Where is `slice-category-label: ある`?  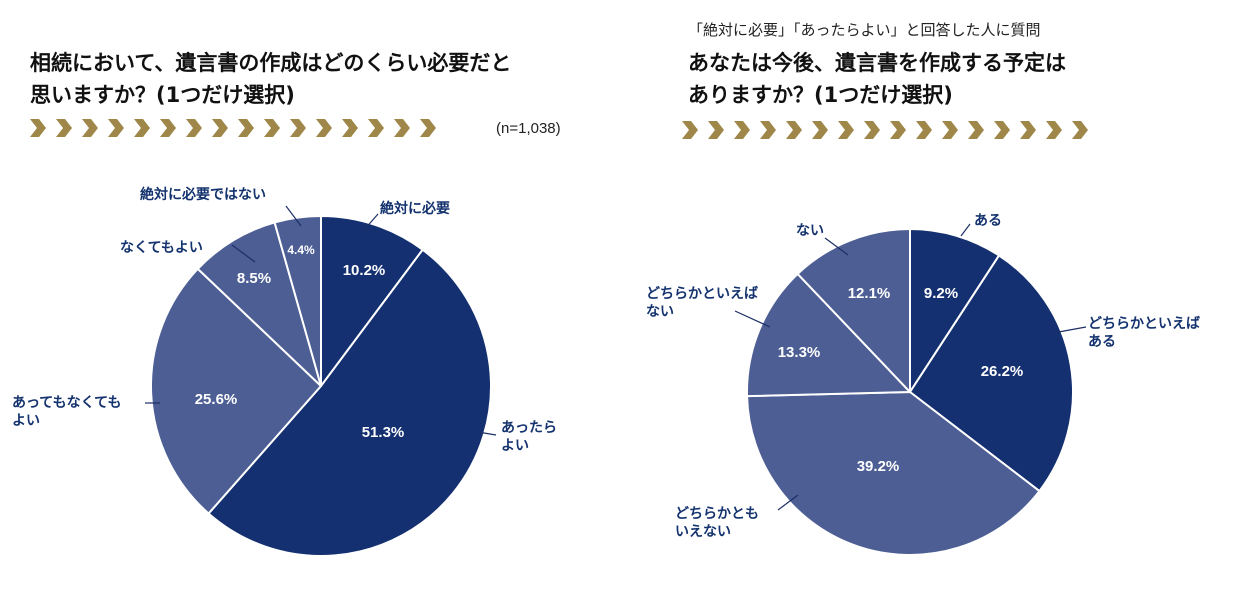 slice-category-label: ある is located at coordinates (988, 221).